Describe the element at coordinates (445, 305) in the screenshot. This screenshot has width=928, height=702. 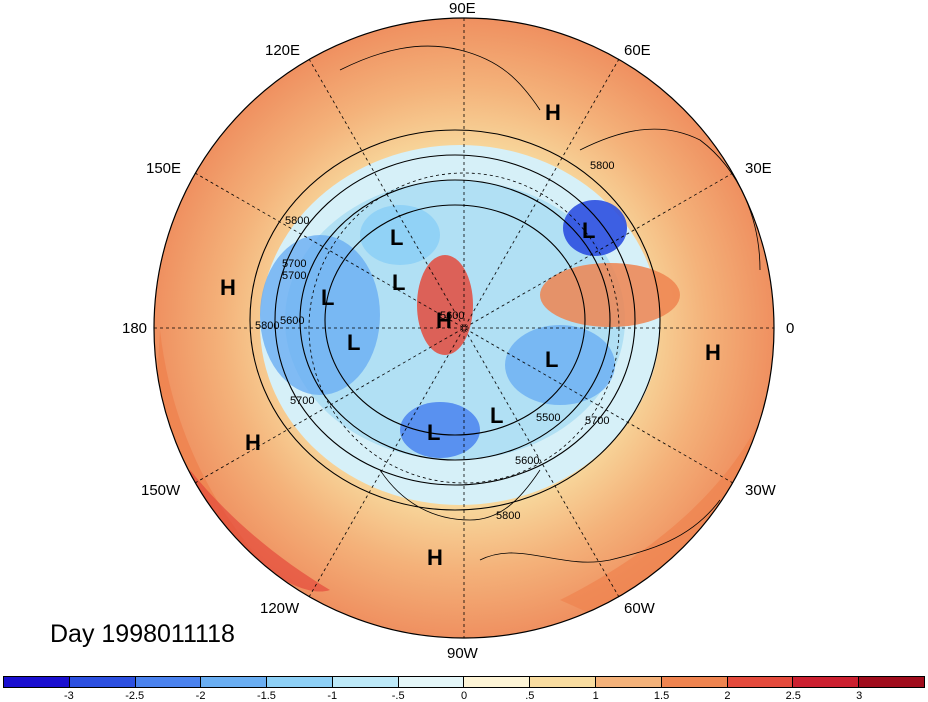
I see `warm-anomaly-arctic` at that location.